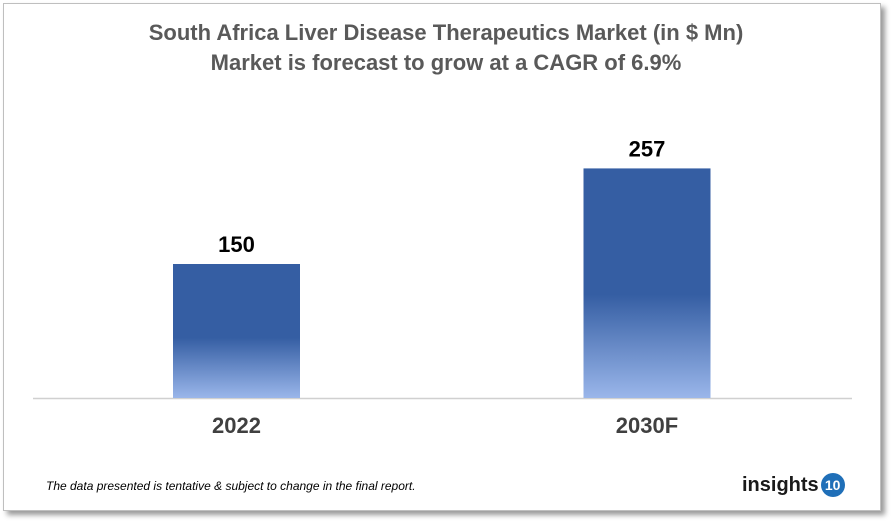  Describe the element at coordinates (236, 244) in the screenshot. I see `data-label: 150` at that location.